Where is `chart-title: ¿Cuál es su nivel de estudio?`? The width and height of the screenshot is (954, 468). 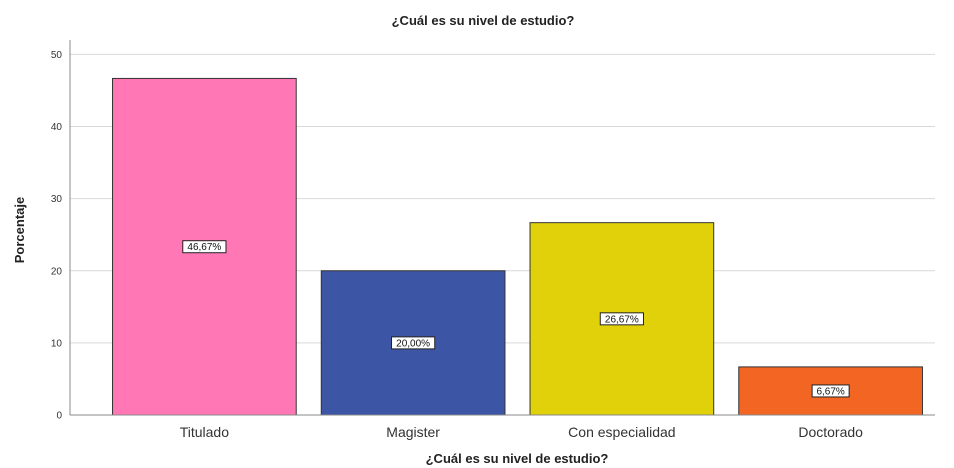
chart-title: ¿Cuál es su nivel de estudio? is located at coordinates (483, 20).